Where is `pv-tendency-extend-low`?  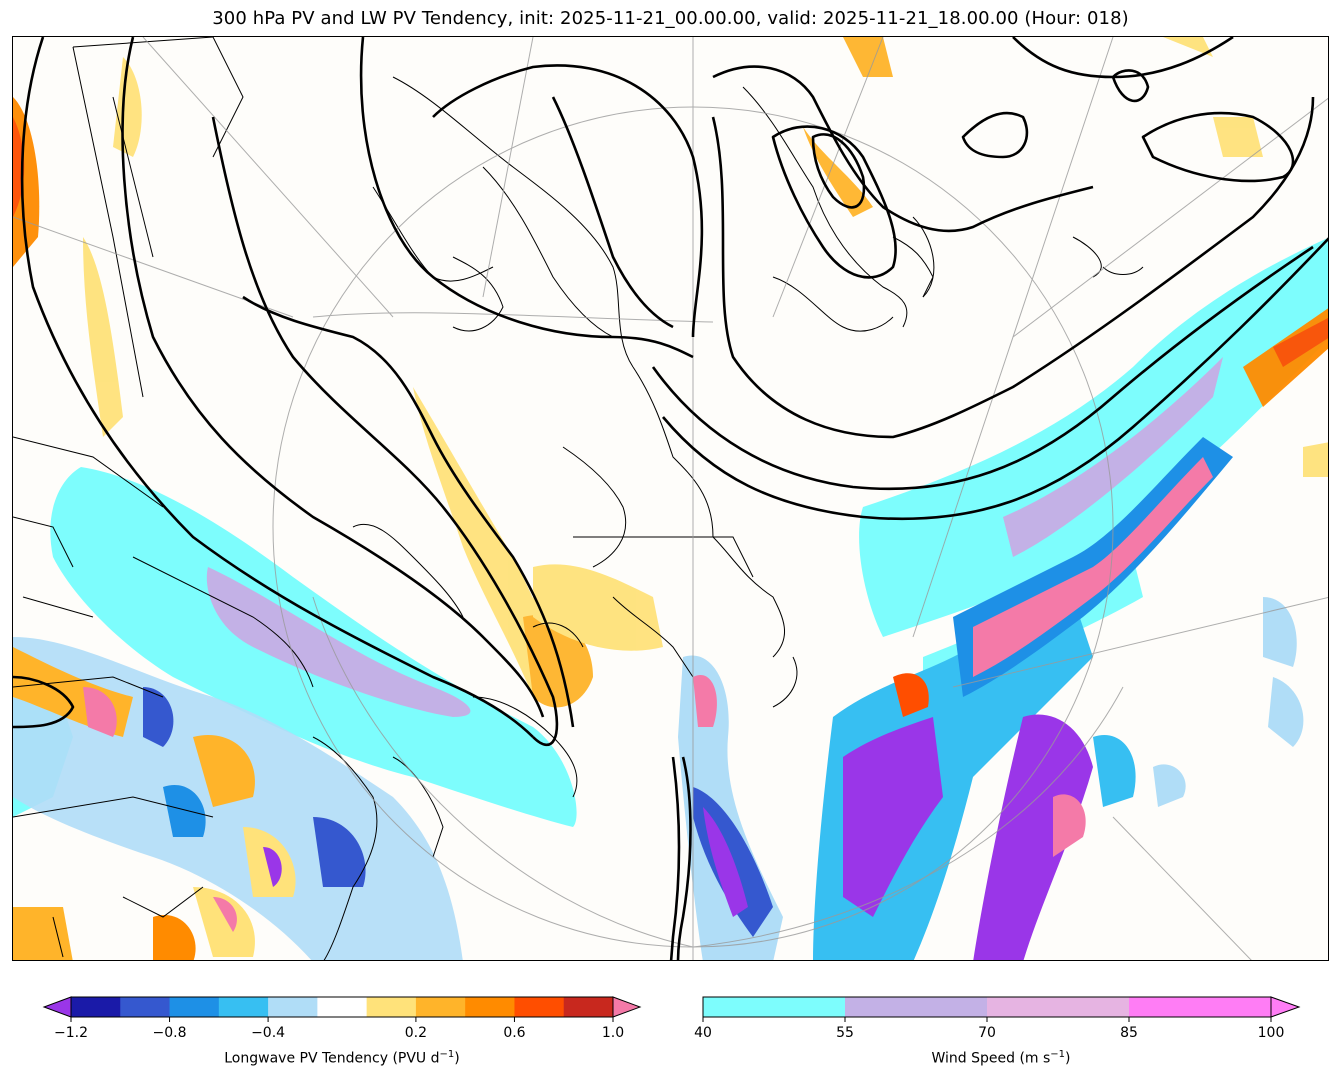
pv-tendency-extend-low is located at coordinates (57, 1007).